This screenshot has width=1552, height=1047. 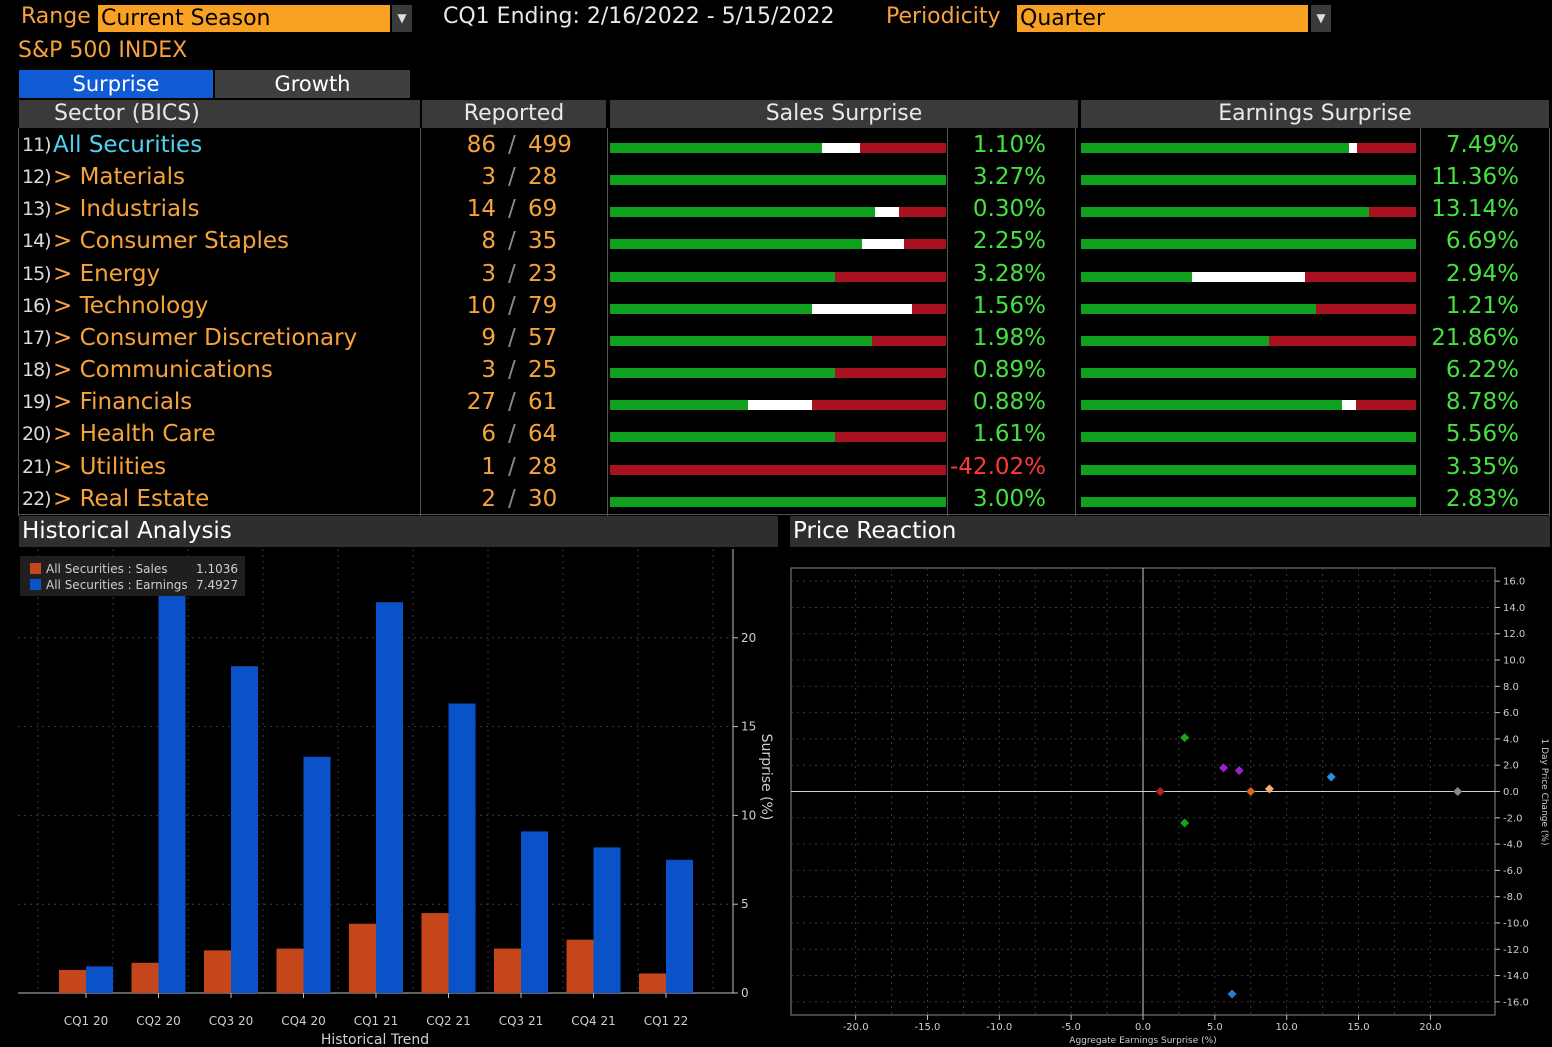 I want to click on table-row: 11) All Securities 86 / 499 1.10% 7.49%, so click(x=776, y=147).